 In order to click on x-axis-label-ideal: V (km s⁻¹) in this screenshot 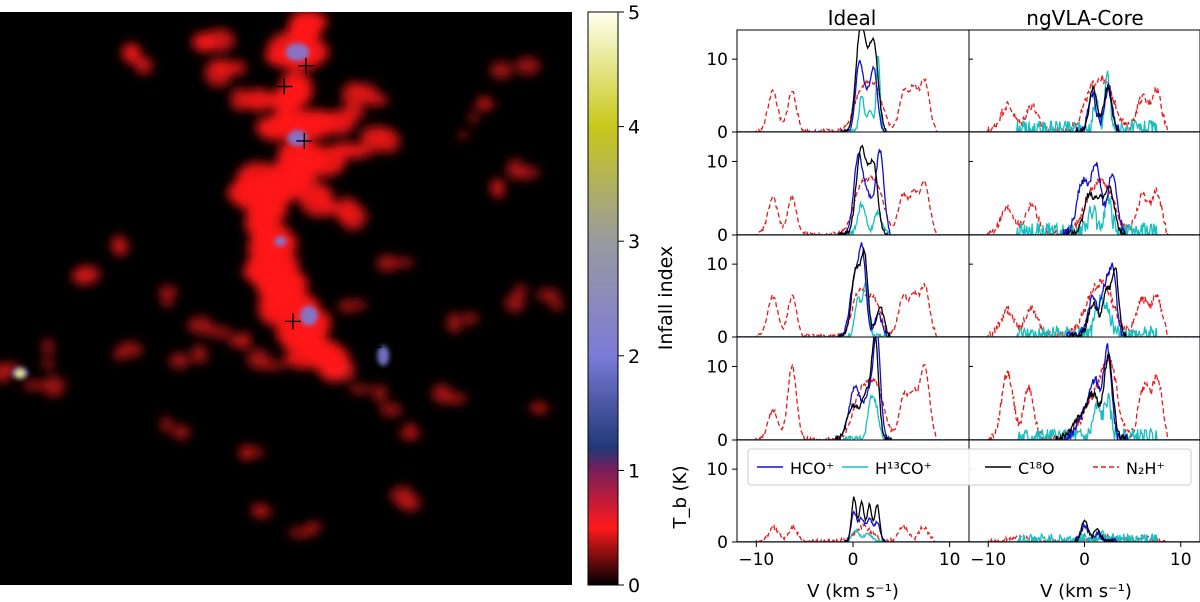, I will do `click(853, 591)`.